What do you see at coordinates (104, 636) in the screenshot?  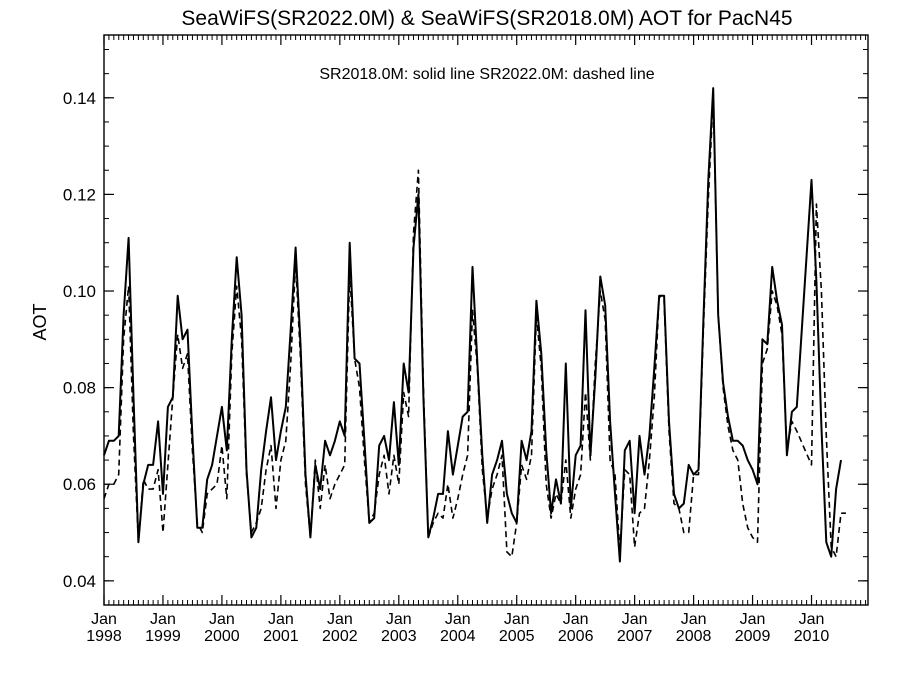 I see `x-tick-year-label: 1998` at bounding box center [104, 636].